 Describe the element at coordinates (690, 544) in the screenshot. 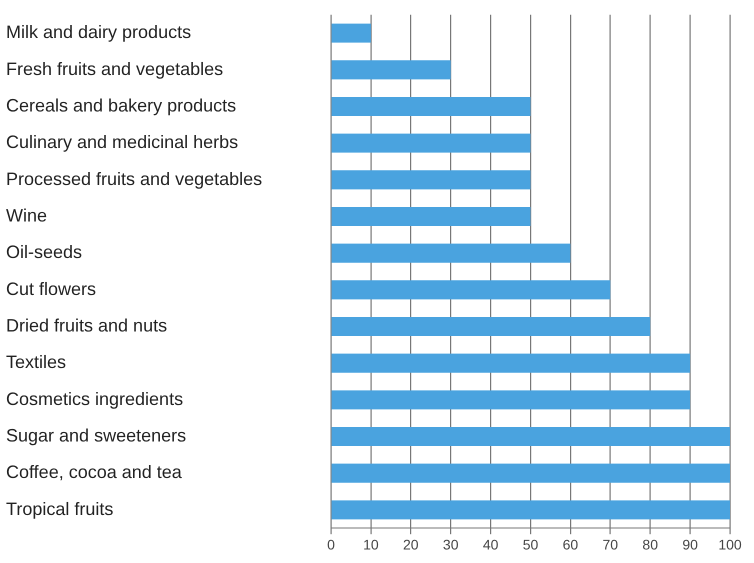

I see `x-tick-label: 90` at that location.